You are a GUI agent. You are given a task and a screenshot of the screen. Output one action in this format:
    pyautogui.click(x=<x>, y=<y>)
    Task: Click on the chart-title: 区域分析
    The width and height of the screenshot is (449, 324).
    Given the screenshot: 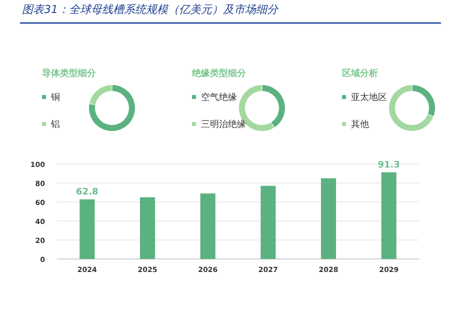 What is the action you would take?
    pyautogui.click(x=360, y=73)
    